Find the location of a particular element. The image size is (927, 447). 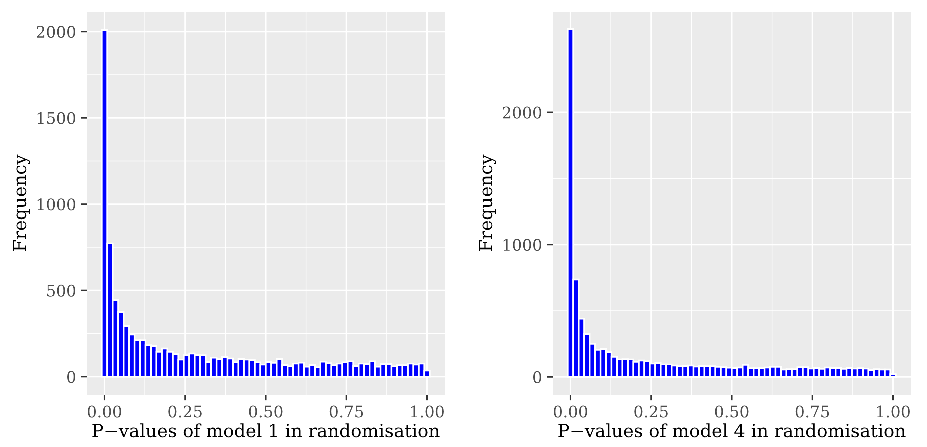

x-axis-title: P−values of model 1 in randomisation is located at coordinates (266, 431).